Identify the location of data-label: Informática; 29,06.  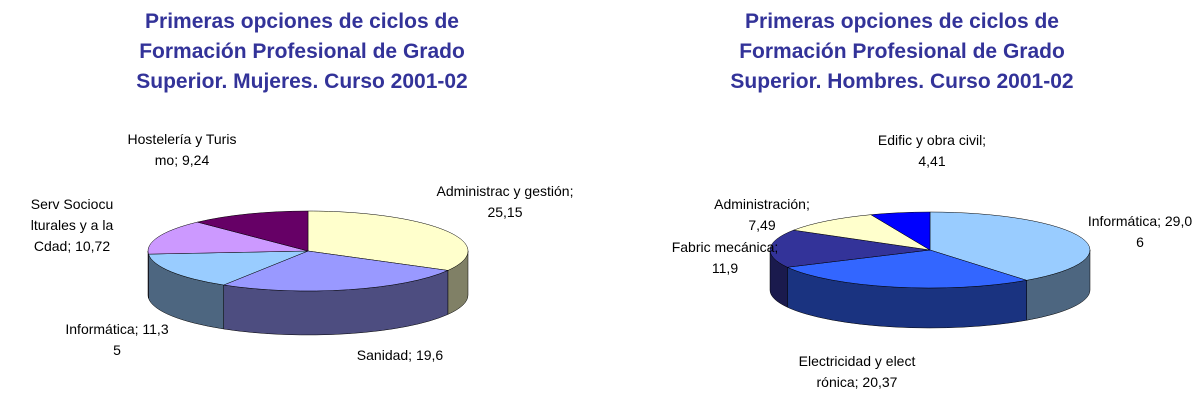
(1140, 231).